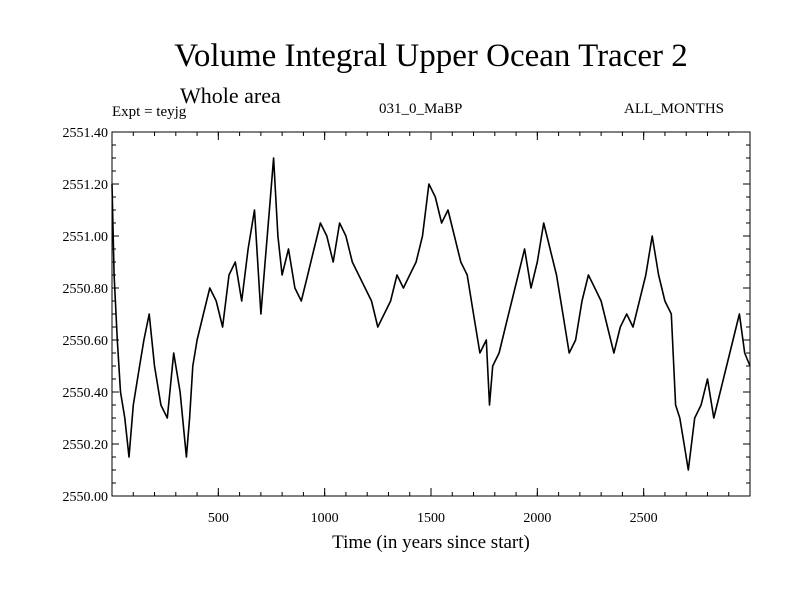 This screenshot has height=600, width=800. I want to click on x-tick-label: 2000, so click(537, 518).